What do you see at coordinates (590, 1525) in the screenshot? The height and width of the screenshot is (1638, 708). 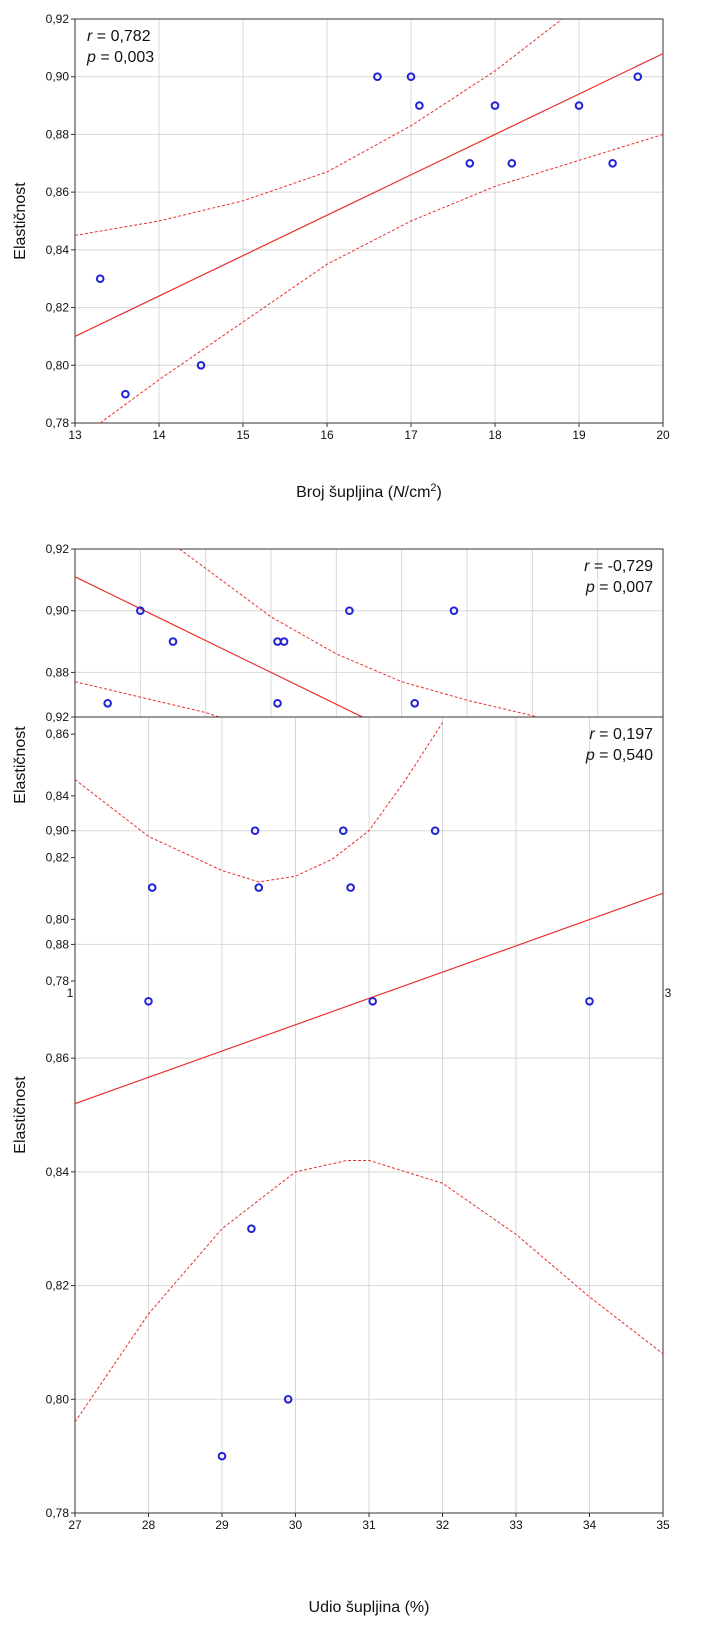 I see `x-tick-label: 34` at bounding box center [590, 1525].